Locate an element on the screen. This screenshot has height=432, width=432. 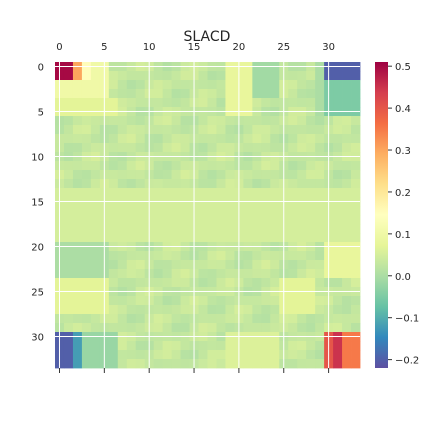
y-tick-label: 30 is located at coordinates (37, 338).